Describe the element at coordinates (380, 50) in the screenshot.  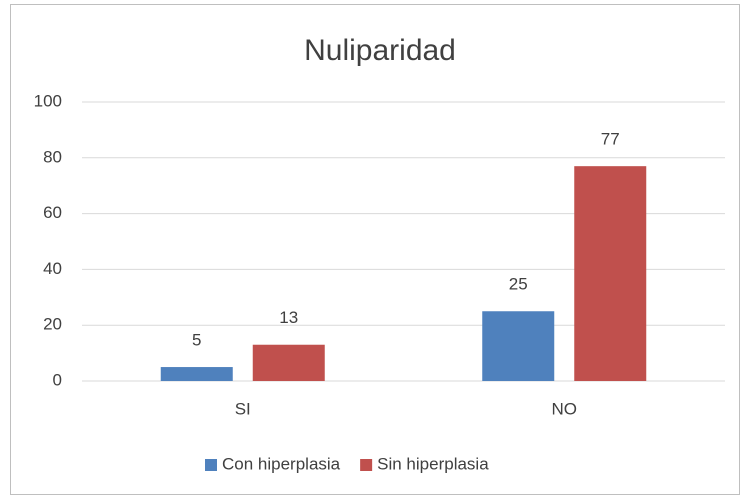
I see `chart-title: Nuliparidad` at that location.